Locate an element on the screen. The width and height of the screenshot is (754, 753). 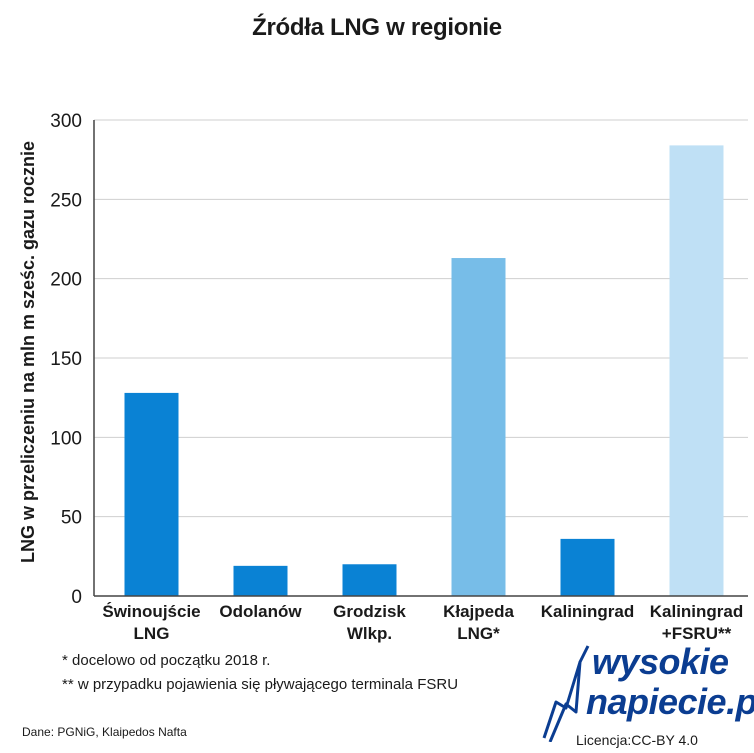
y-tick-label-150: 150 is located at coordinates (66, 359).